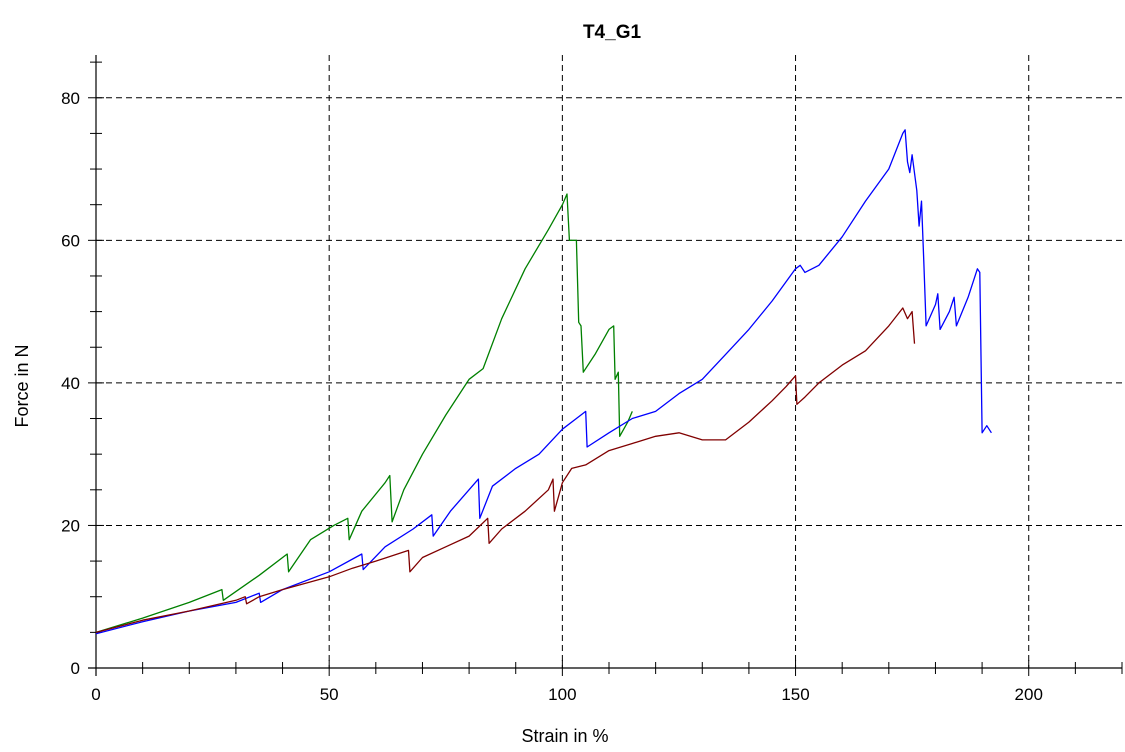 This screenshot has height=752, width=1125. Describe the element at coordinates (1029, 694) in the screenshot. I see `x-tick-label: 200` at that location.